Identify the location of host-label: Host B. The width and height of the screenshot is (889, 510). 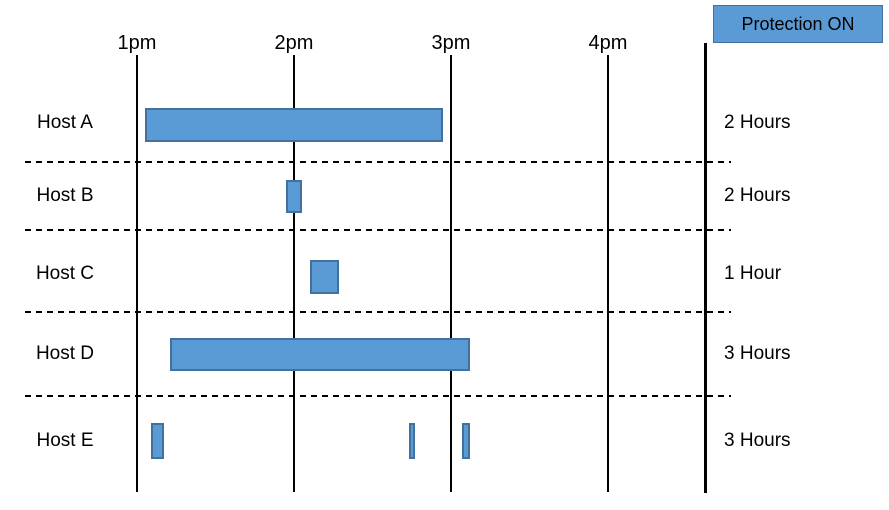
(65, 195).